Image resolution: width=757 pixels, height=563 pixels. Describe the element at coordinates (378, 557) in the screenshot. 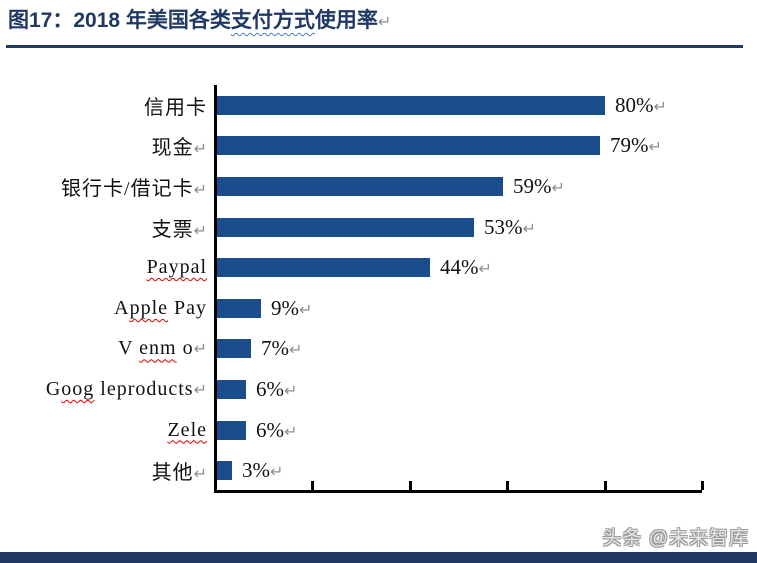

I see `bottom-stripe` at that location.